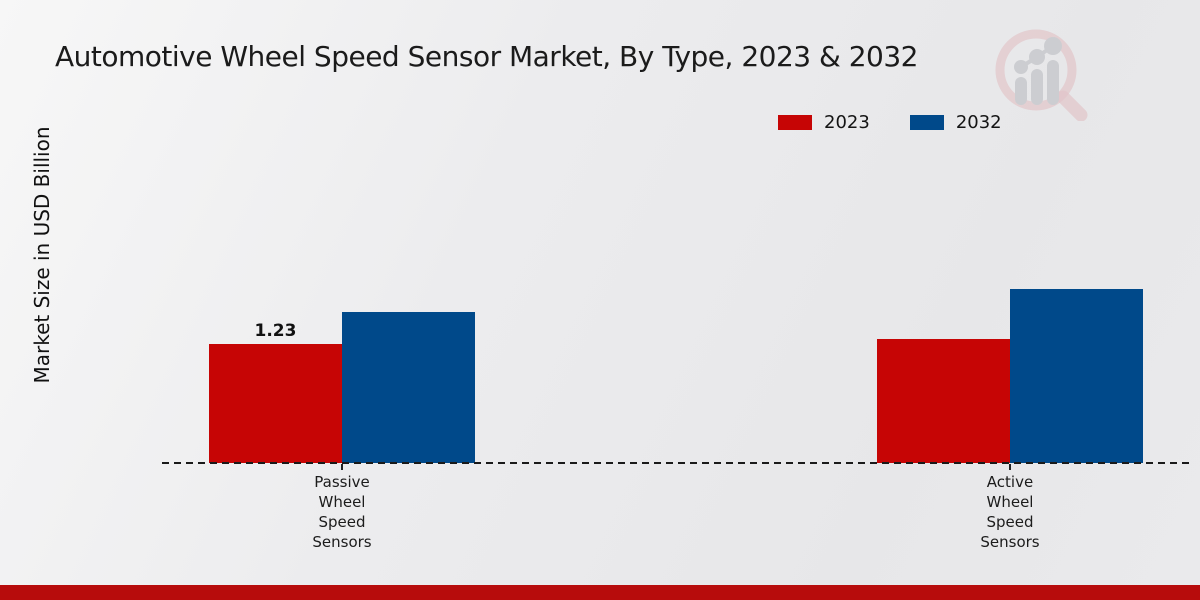 This screenshot has width=1200, height=600. Describe the element at coordinates (275, 331) in the screenshot. I see `value-label-2023-passive-wheel-speed-sensors: 1.23` at that location.